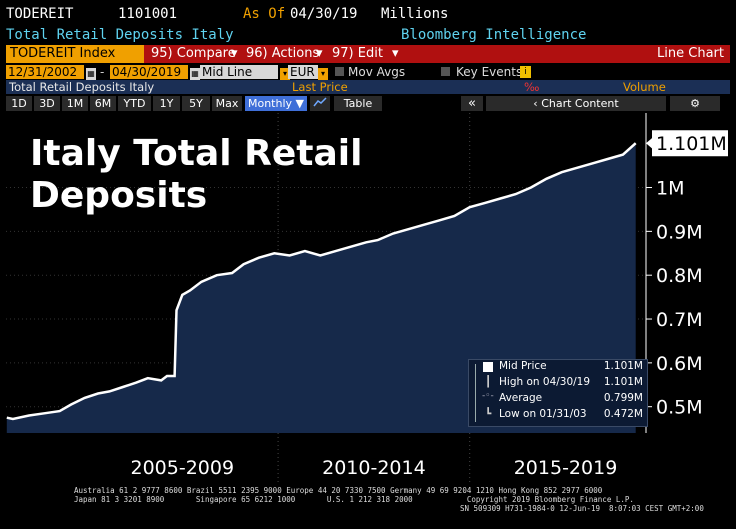  I want to click on gear-icon: ⚙, so click(695, 103).